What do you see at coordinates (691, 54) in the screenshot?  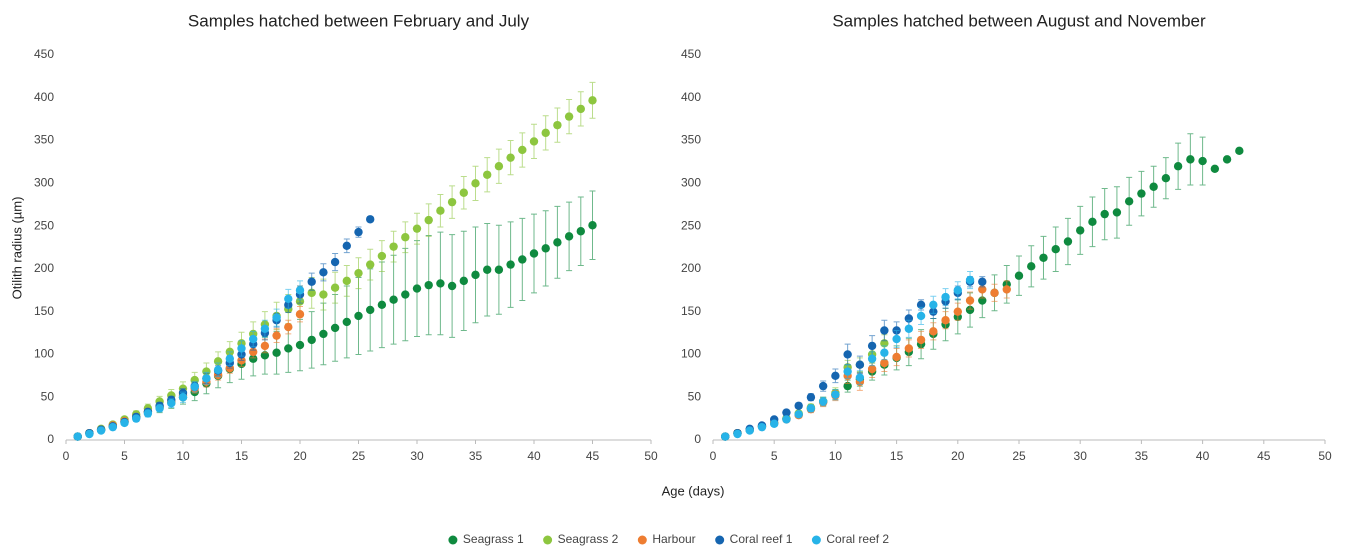 I see `y-tick-label: 450` at bounding box center [691, 54].